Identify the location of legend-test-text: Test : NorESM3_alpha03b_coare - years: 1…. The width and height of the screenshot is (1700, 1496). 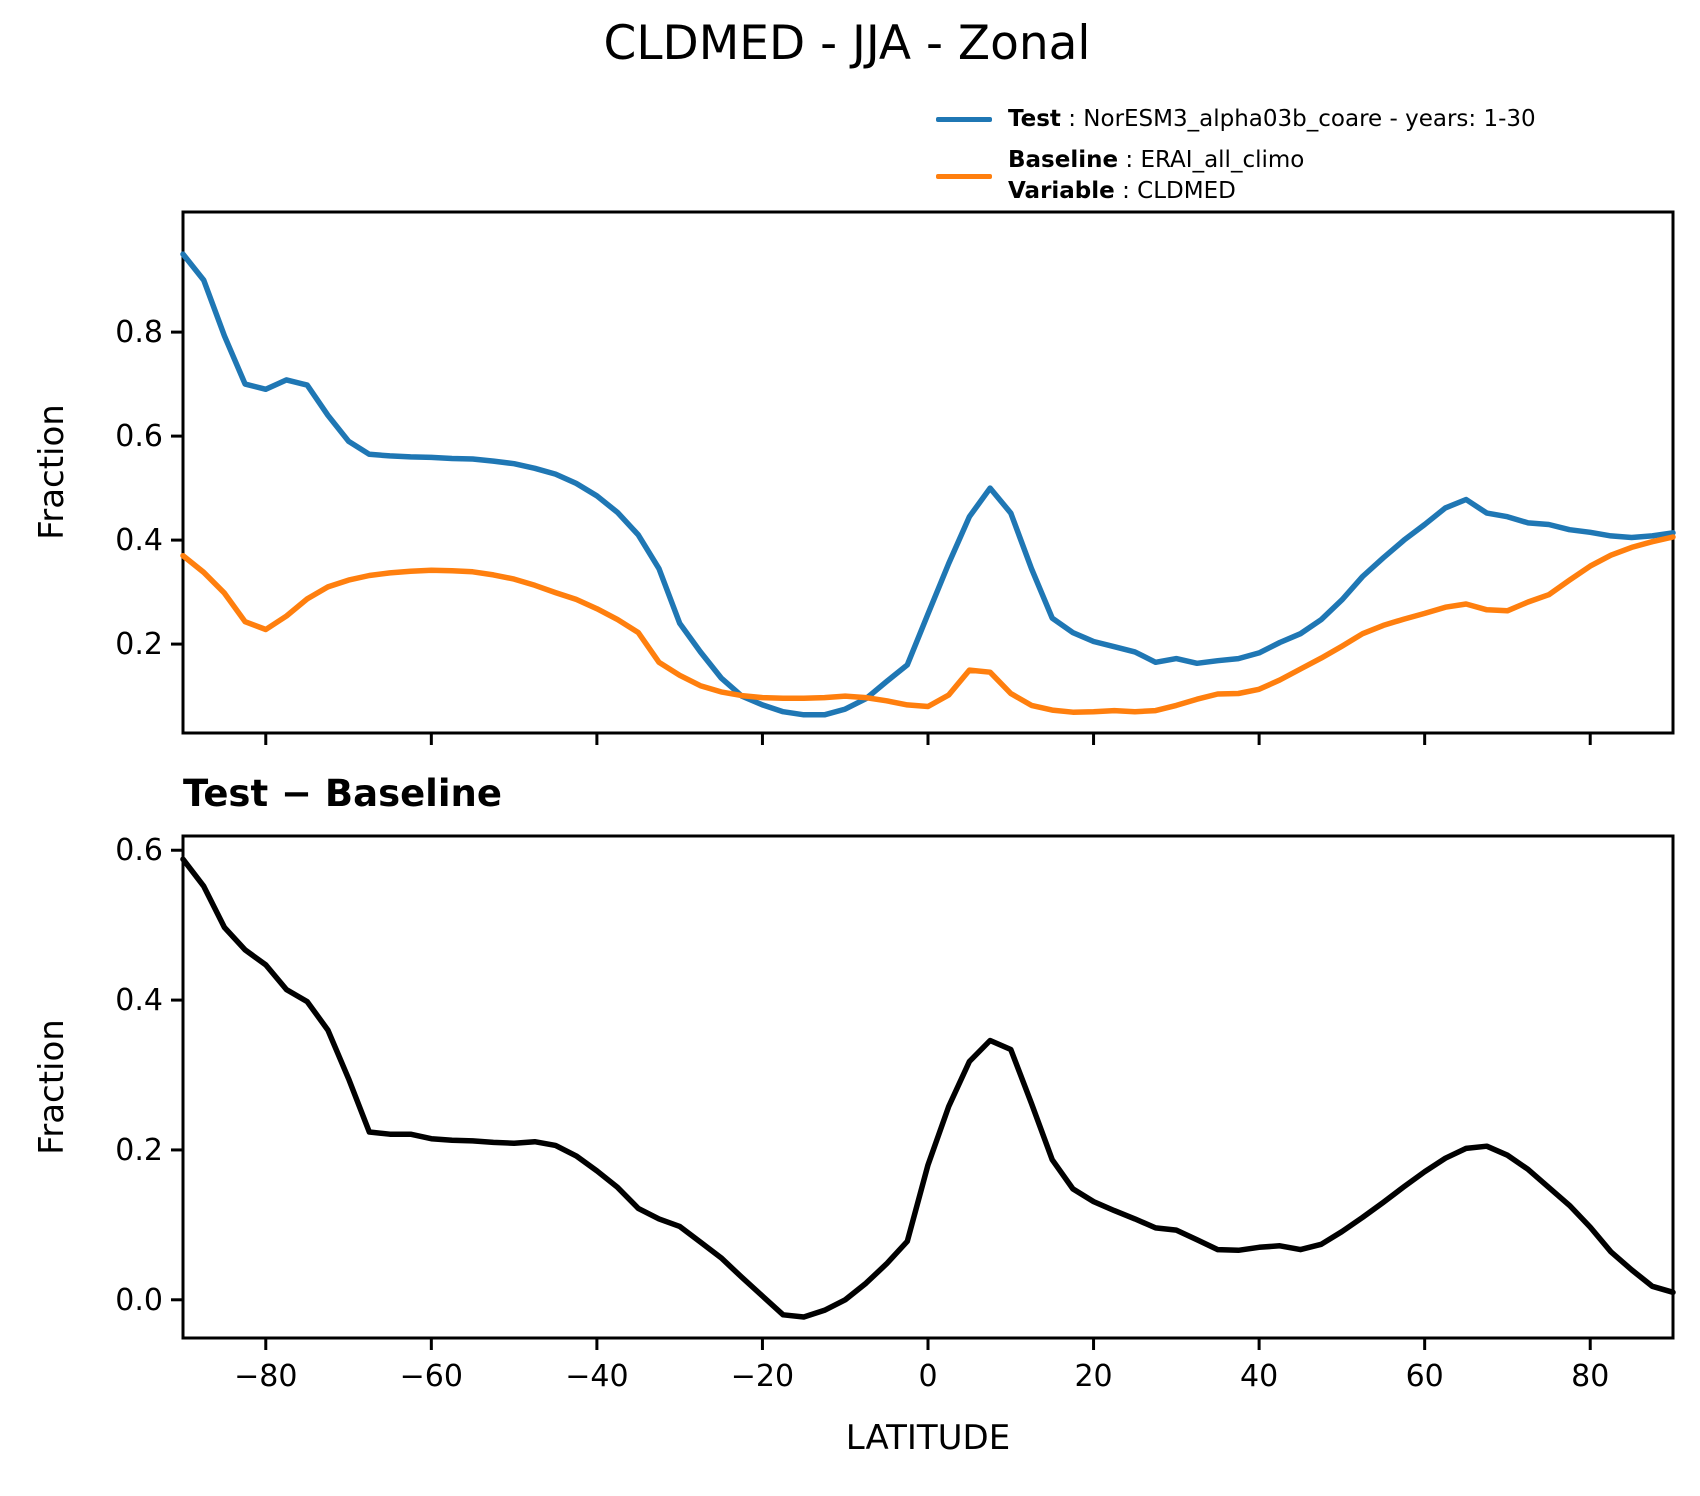
(1272, 120).